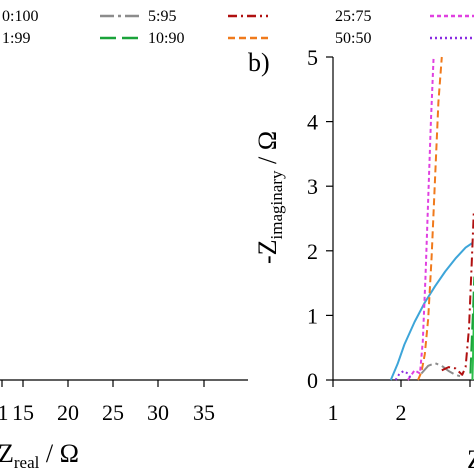 The height and width of the screenshot is (474, 474). Describe the element at coordinates (312, 186) in the screenshot. I see `y-tick-label: 3` at that location.